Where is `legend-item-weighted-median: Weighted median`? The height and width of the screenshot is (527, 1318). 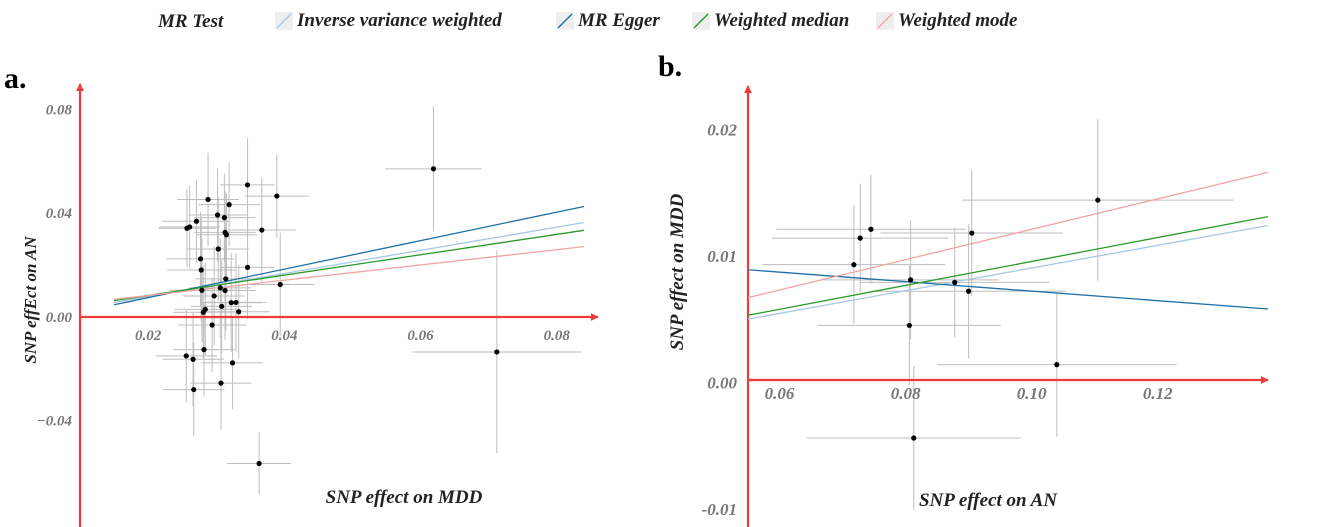
legend-item-weighted-median: Weighted median is located at coordinates (770, 21).